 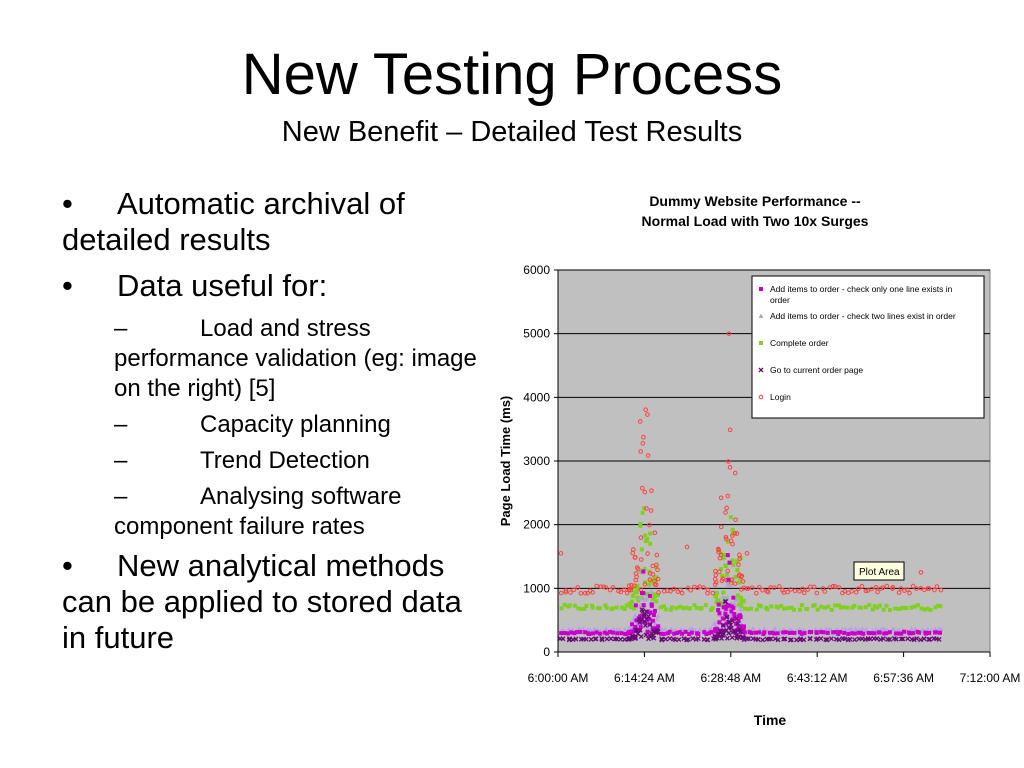 What do you see at coordinates (990, 678) in the screenshot?
I see `x-tick-label: 7:12:00 AM` at bounding box center [990, 678].